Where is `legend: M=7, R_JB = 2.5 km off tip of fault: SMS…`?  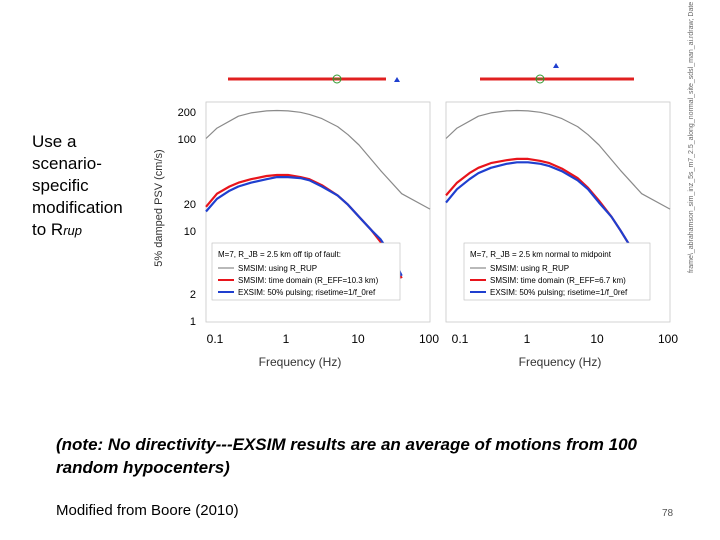
legend: M=7, R_JB = 2.5 km off tip of fault: SMS… is located at coordinates (306, 271).